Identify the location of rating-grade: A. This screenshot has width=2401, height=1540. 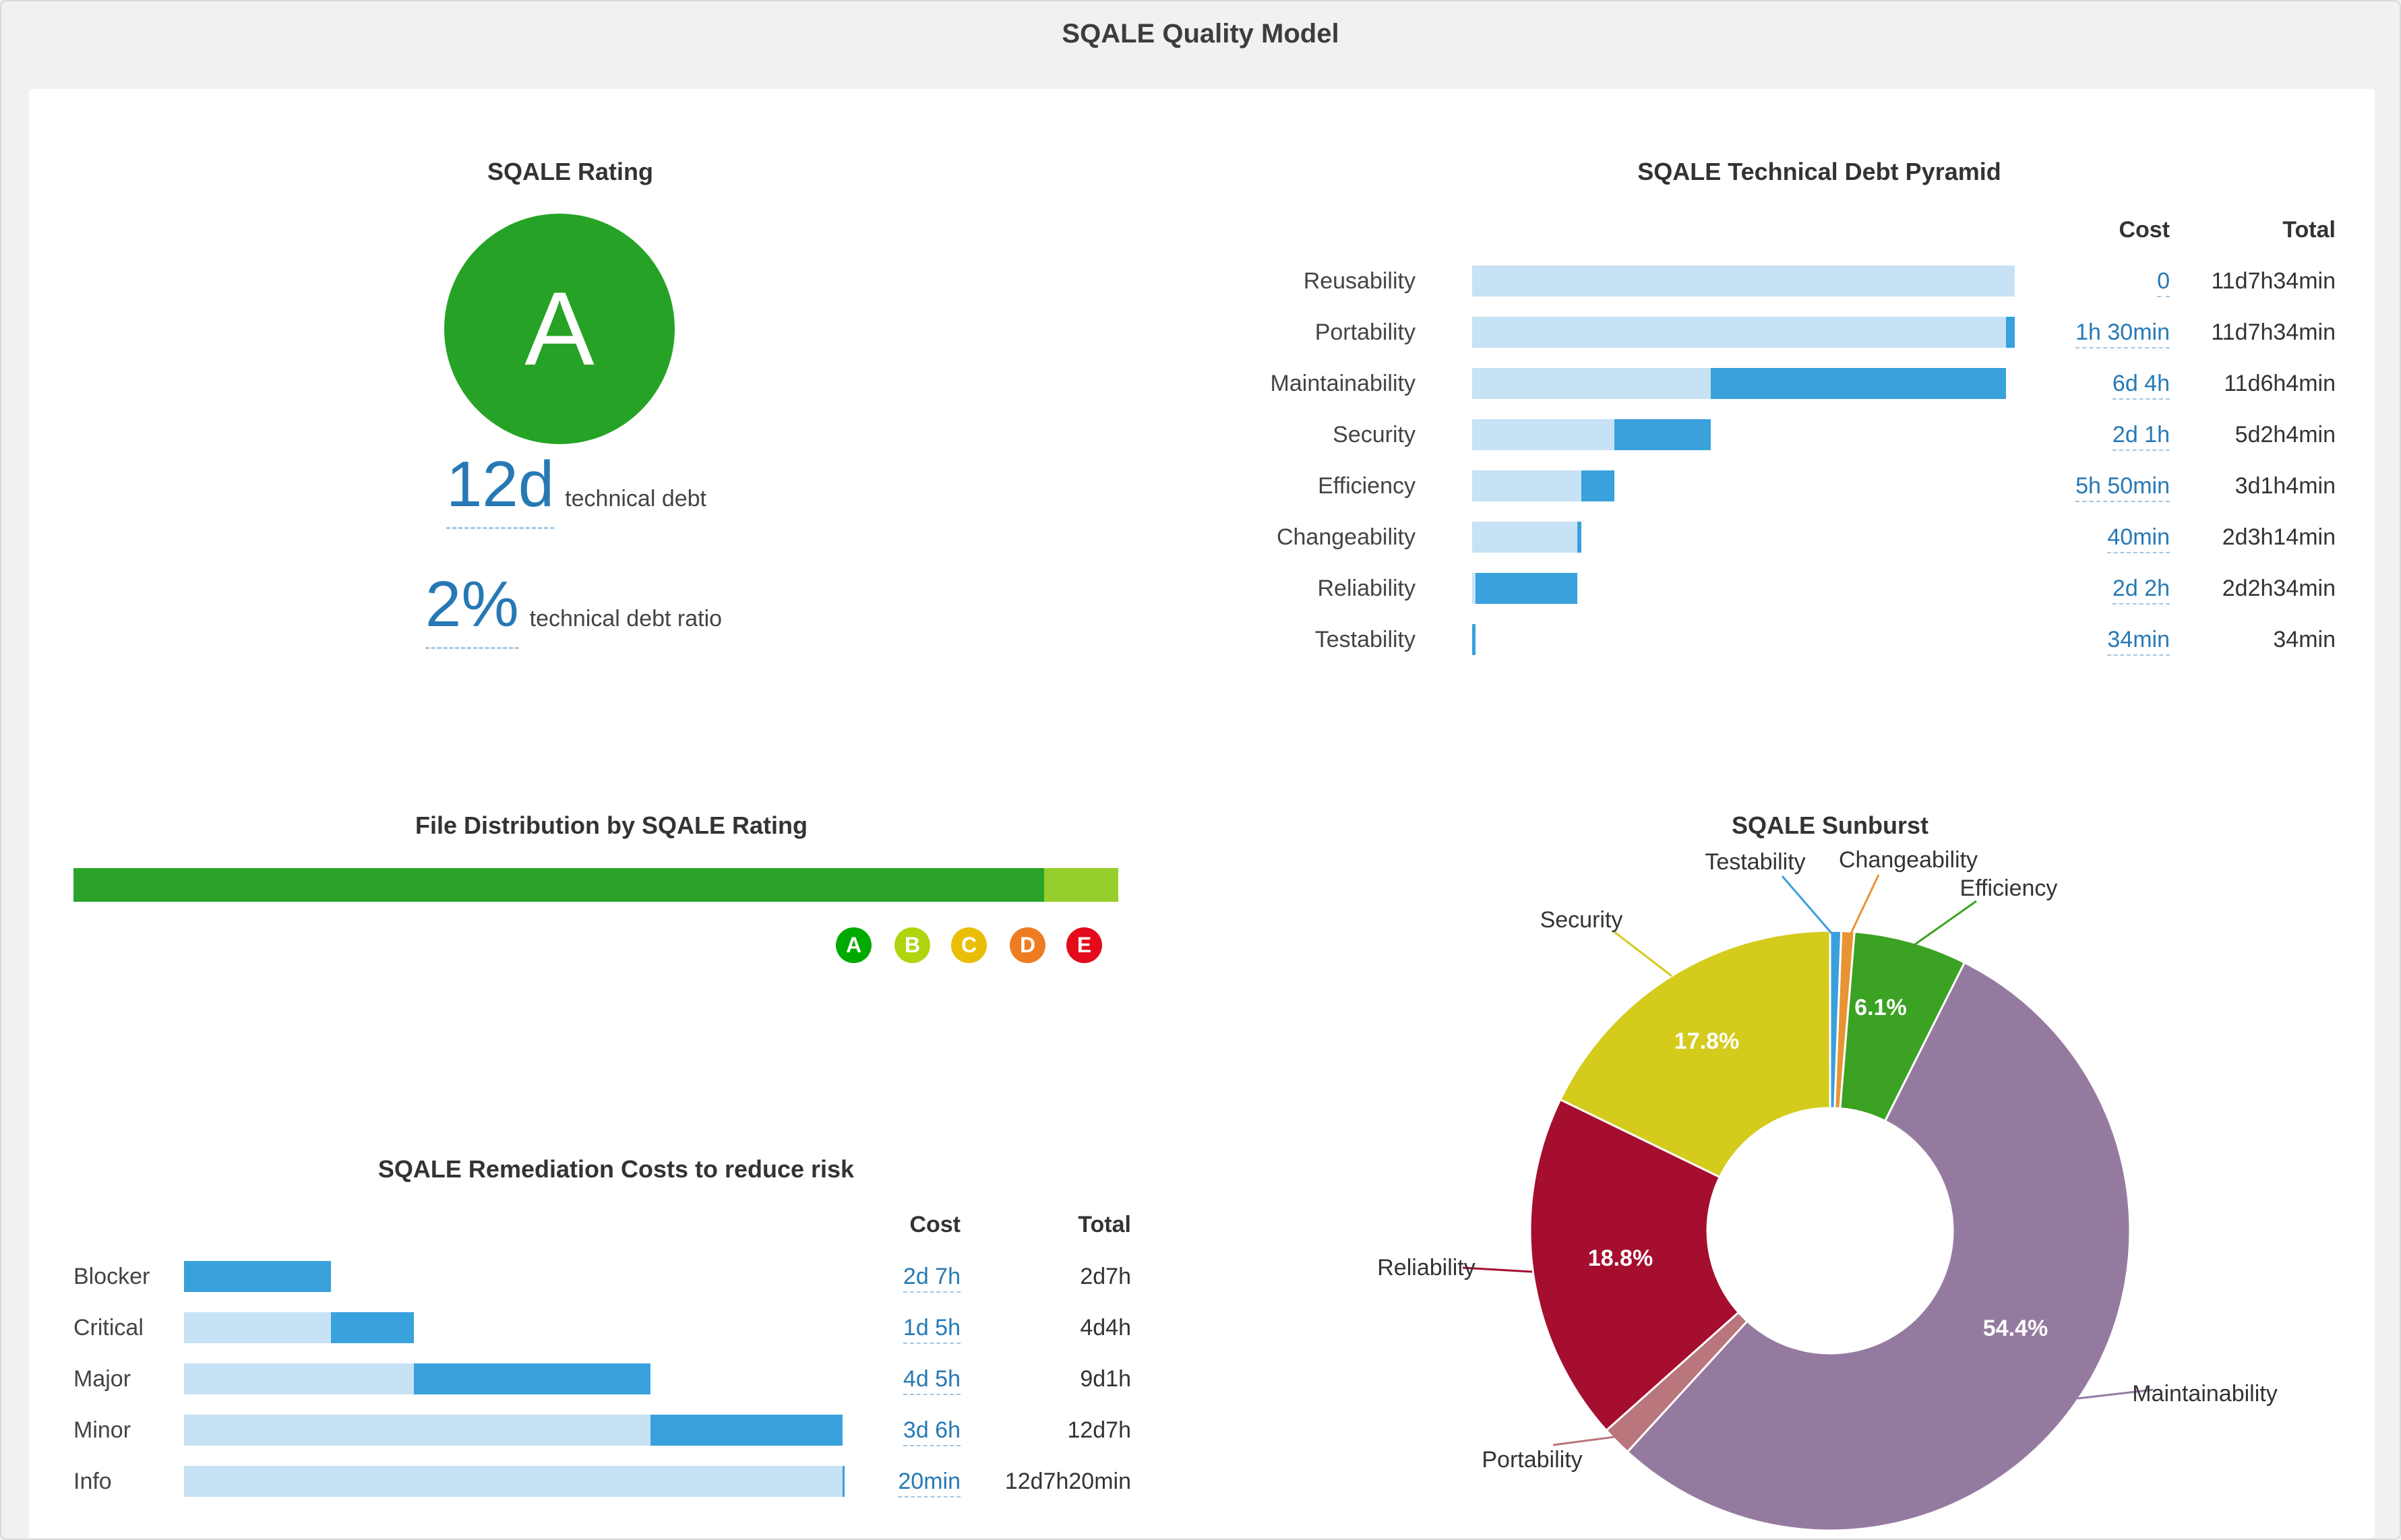
(559, 329).